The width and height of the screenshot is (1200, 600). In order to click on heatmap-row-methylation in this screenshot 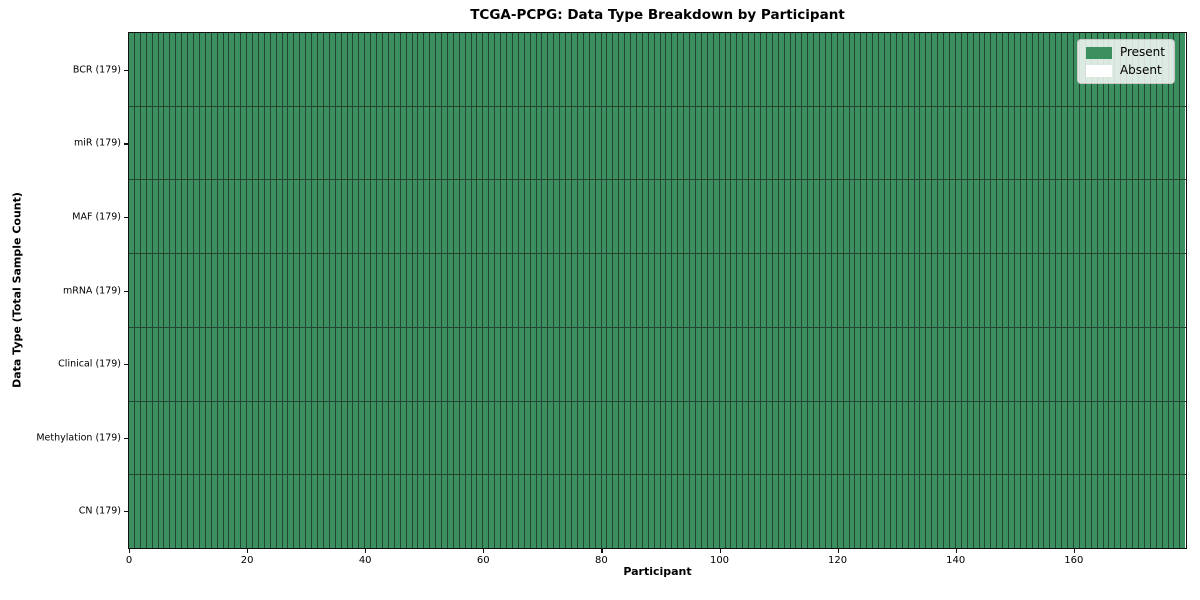, I will do `click(657, 438)`.